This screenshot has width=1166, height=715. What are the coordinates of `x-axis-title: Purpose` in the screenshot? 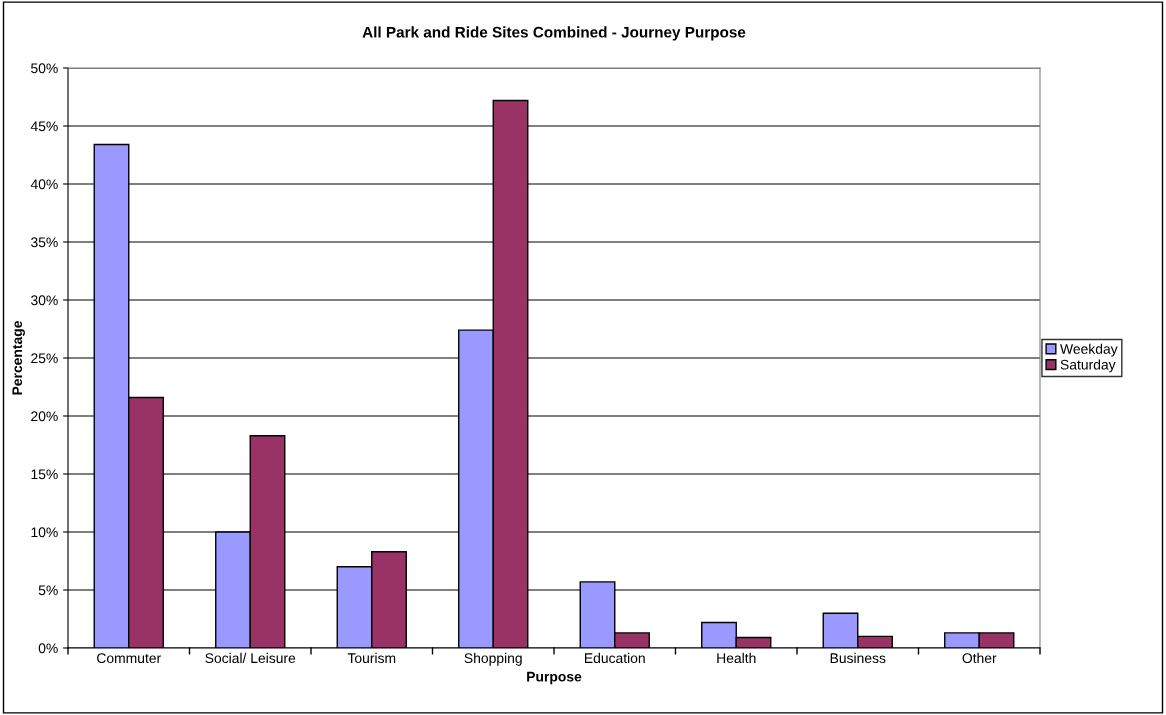 It's located at (554, 678).